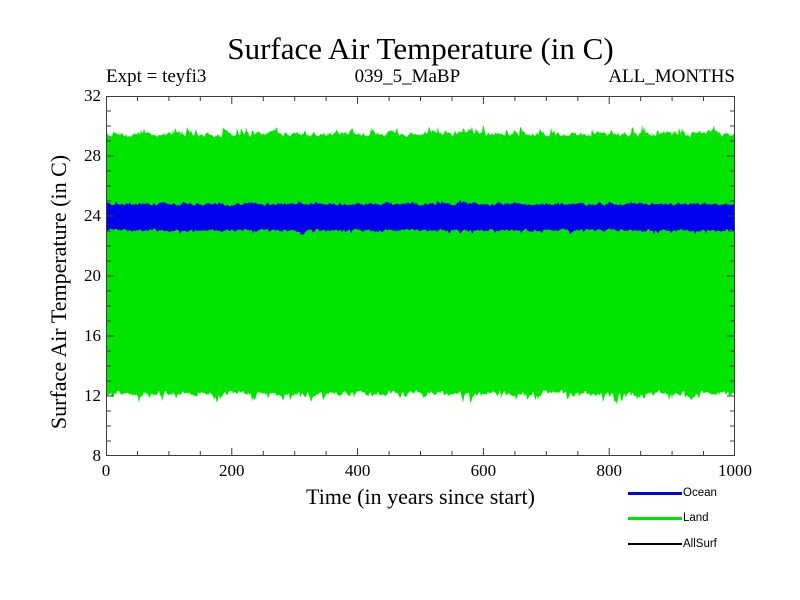  I want to click on band-ocean, so click(420, 217).